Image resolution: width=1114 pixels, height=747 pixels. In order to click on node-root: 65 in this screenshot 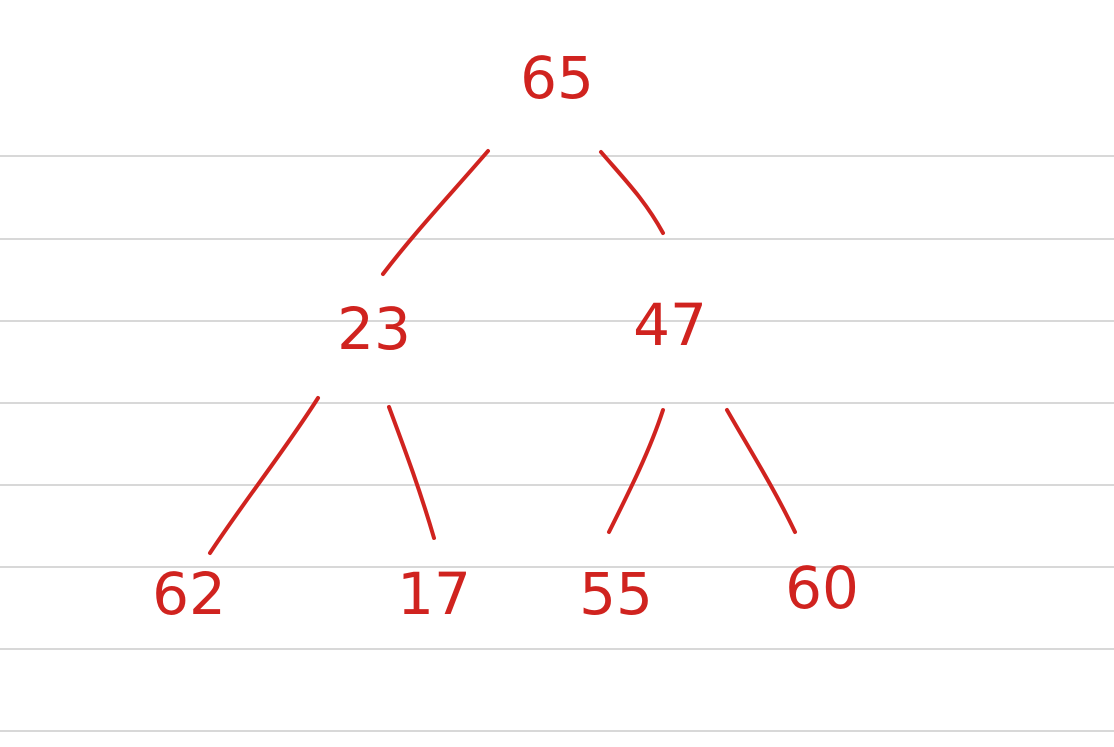, I will do `click(557, 78)`.